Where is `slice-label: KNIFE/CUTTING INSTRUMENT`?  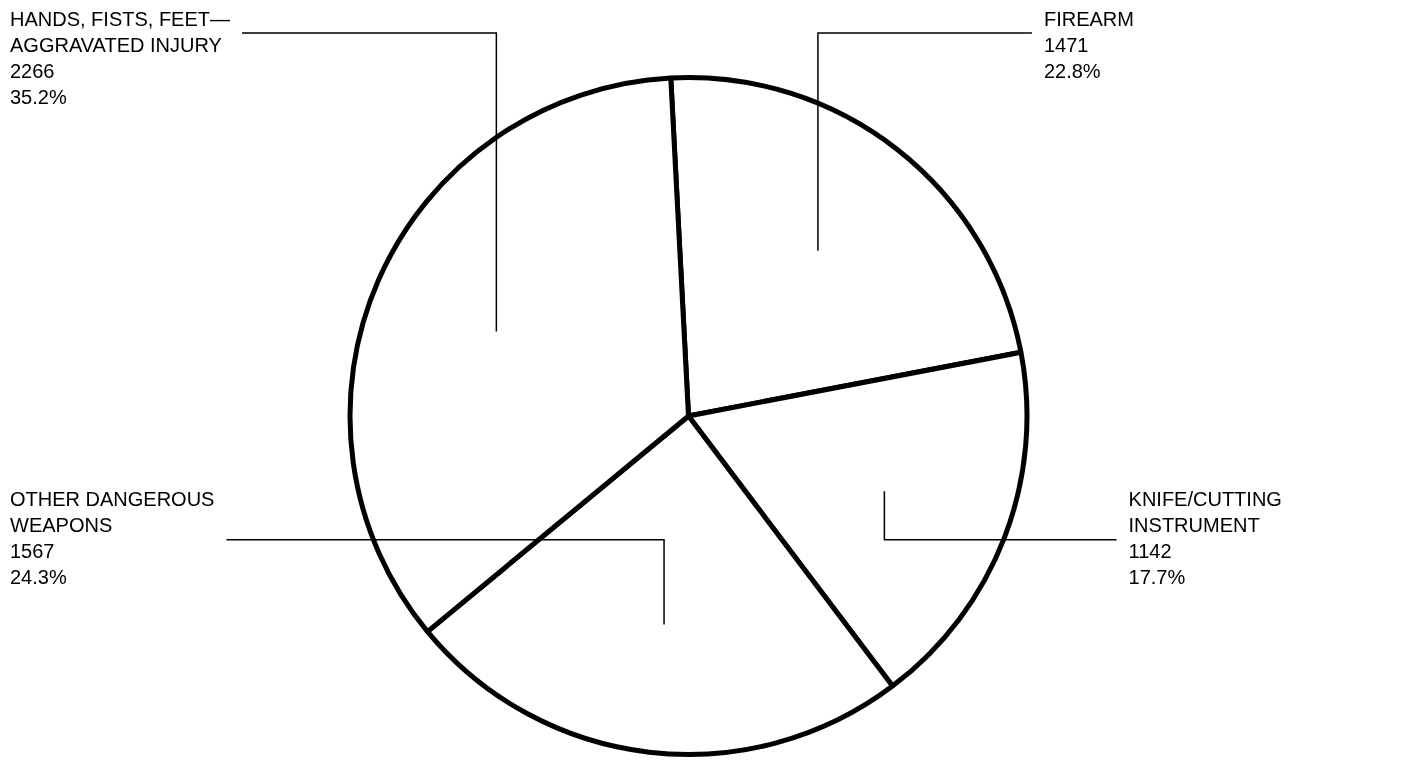 slice-label: KNIFE/CUTTING INSTRUMENT is located at coordinates (1205, 512).